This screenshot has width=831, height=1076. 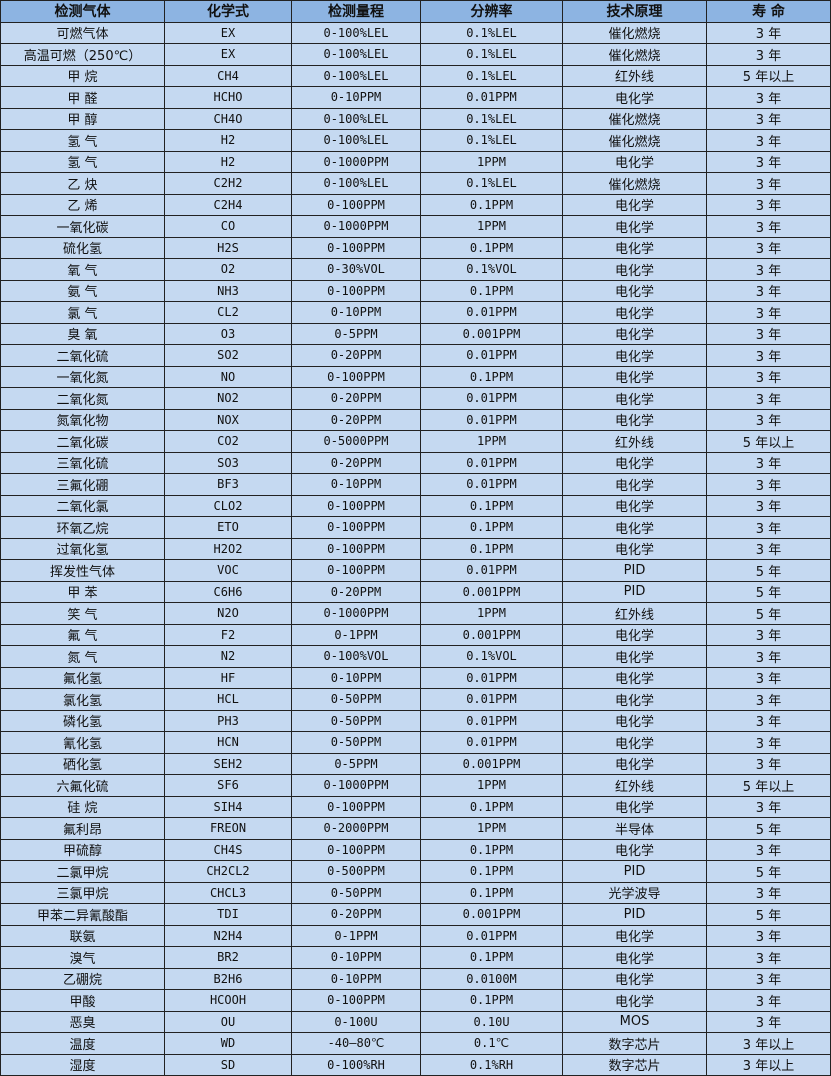 I want to click on cell-formula: CH4, so click(x=228, y=75).